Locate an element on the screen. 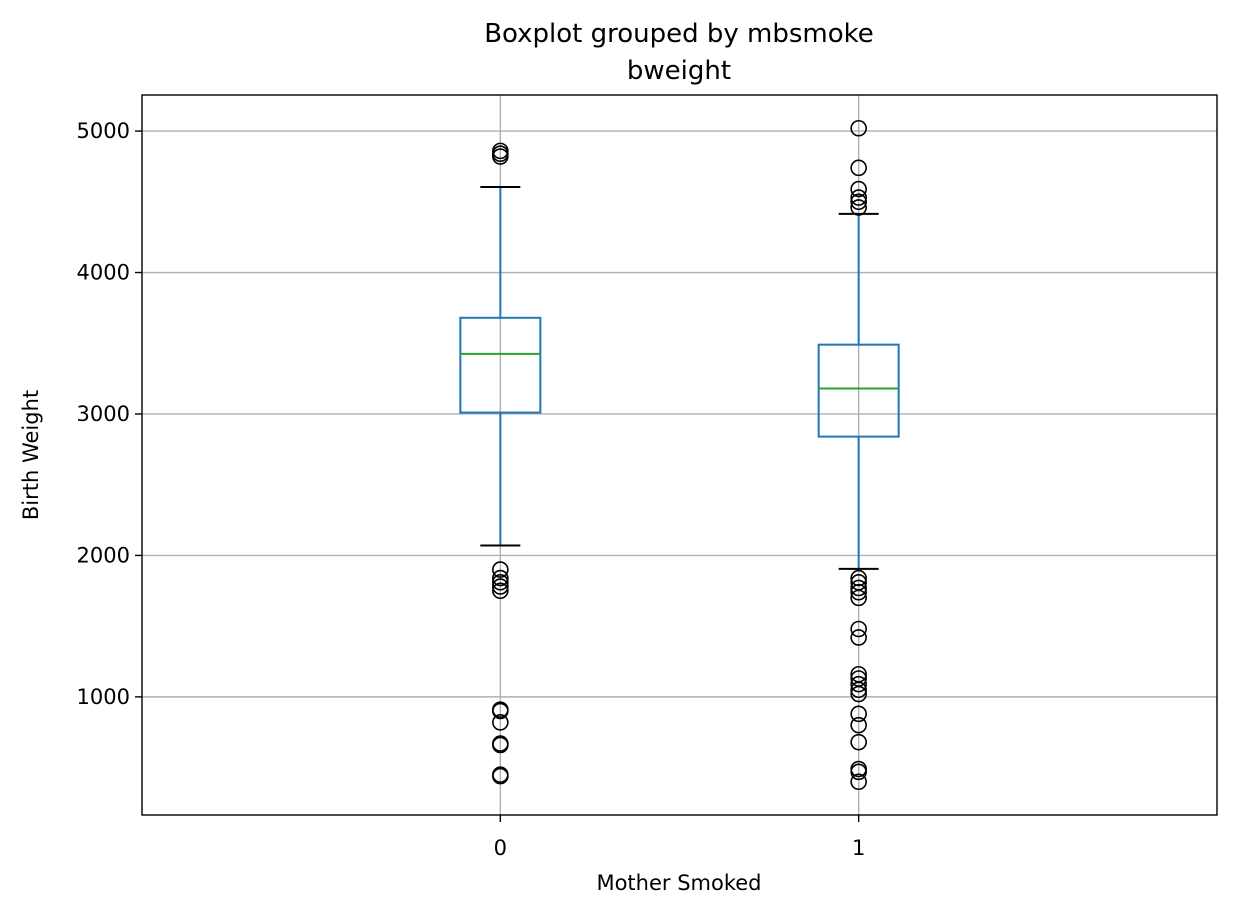 The height and width of the screenshot is (916, 1236). y-tick-label: 2000 is located at coordinates (103, 555).